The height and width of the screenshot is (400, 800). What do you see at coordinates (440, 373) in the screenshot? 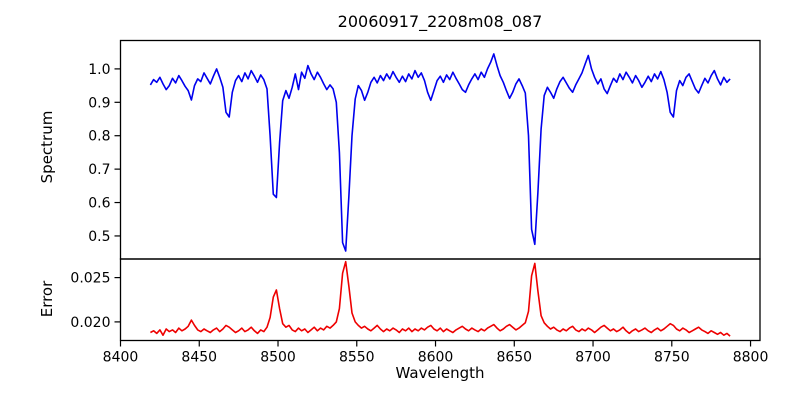
I see `x-axis-label: Wavelength` at bounding box center [440, 373].